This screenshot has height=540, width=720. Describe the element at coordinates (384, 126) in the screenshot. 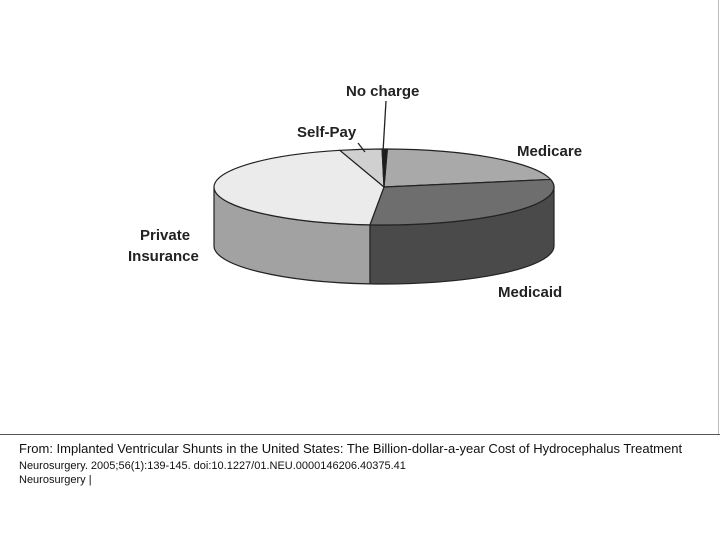

I see `nocharge-leader-line` at that location.